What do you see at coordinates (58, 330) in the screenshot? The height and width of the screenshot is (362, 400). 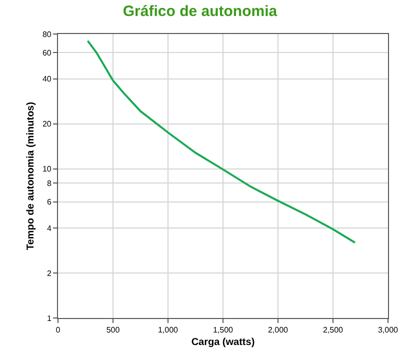 I see `x-tick-label: 0` at bounding box center [58, 330].